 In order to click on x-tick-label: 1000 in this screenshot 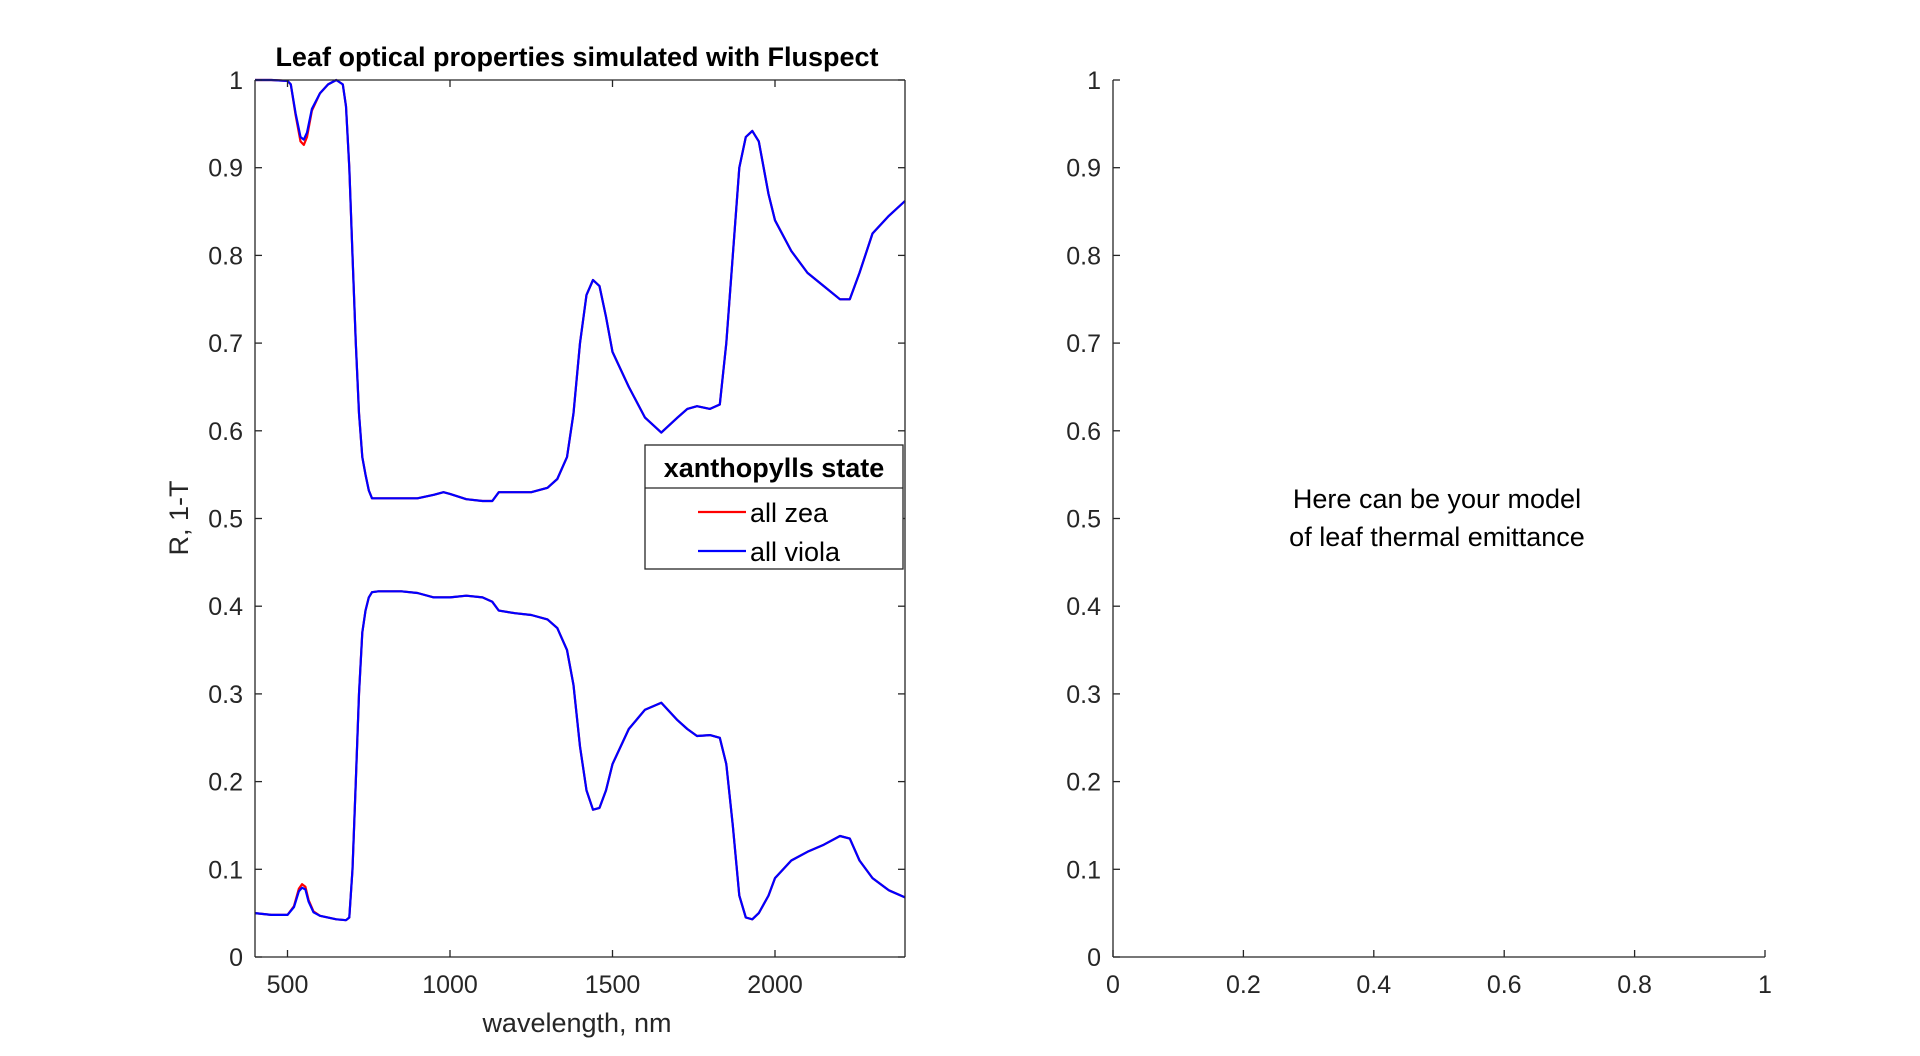, I will do `click(450, 985)`.